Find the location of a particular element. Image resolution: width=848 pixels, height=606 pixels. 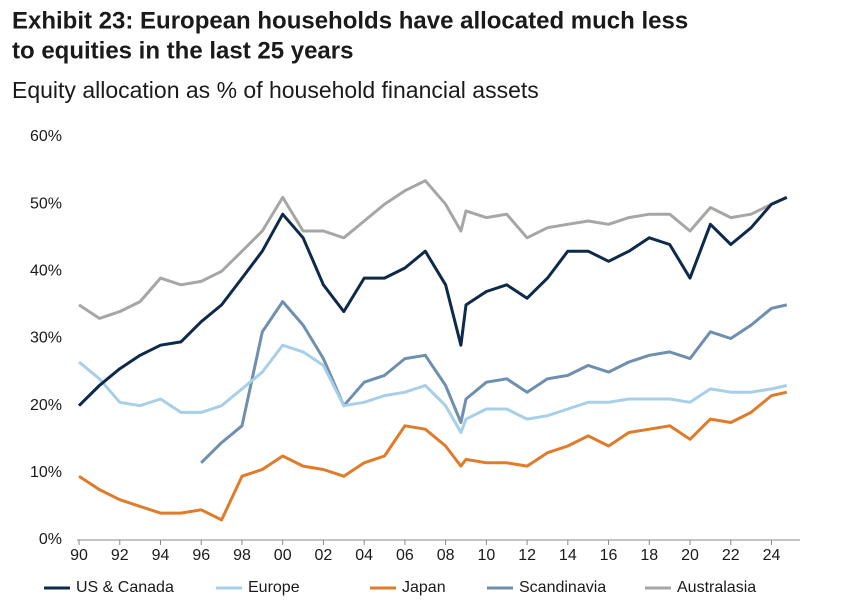

x-tick-label: 16 is located at coordinates (609, 555).